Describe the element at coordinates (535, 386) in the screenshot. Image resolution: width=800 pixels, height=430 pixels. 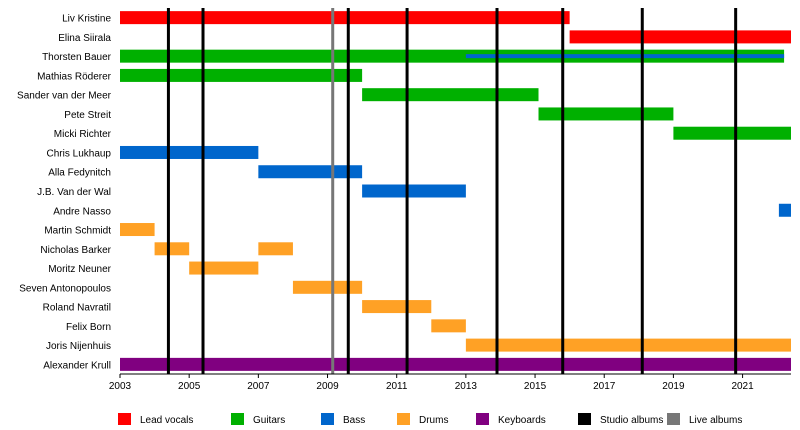
I see `x-tick-label-2015: 2015` at that location.